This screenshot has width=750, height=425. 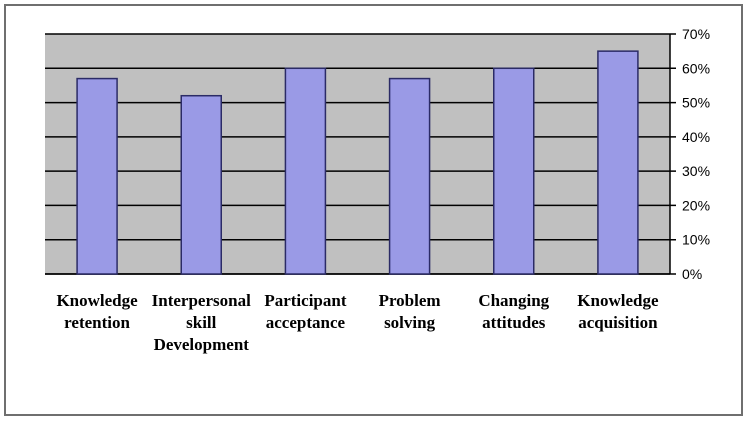 I want to click on x-tick-label: Problem solving, so click(x=410, y=312).